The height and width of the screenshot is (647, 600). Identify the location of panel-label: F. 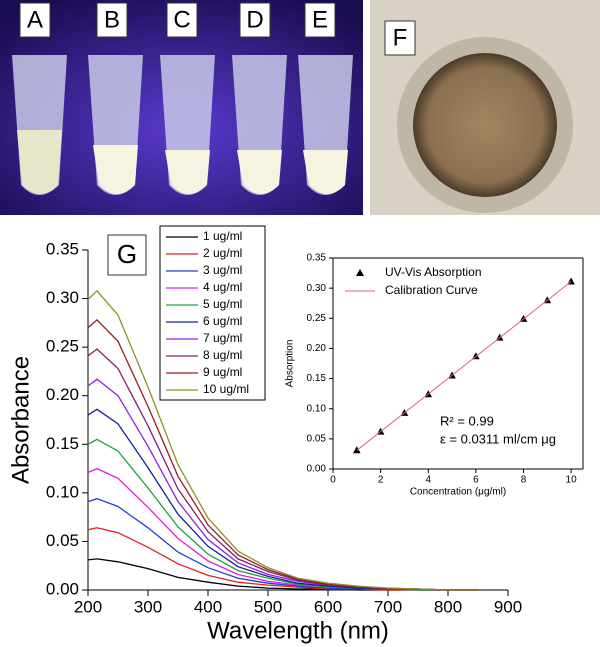
(400, 37).